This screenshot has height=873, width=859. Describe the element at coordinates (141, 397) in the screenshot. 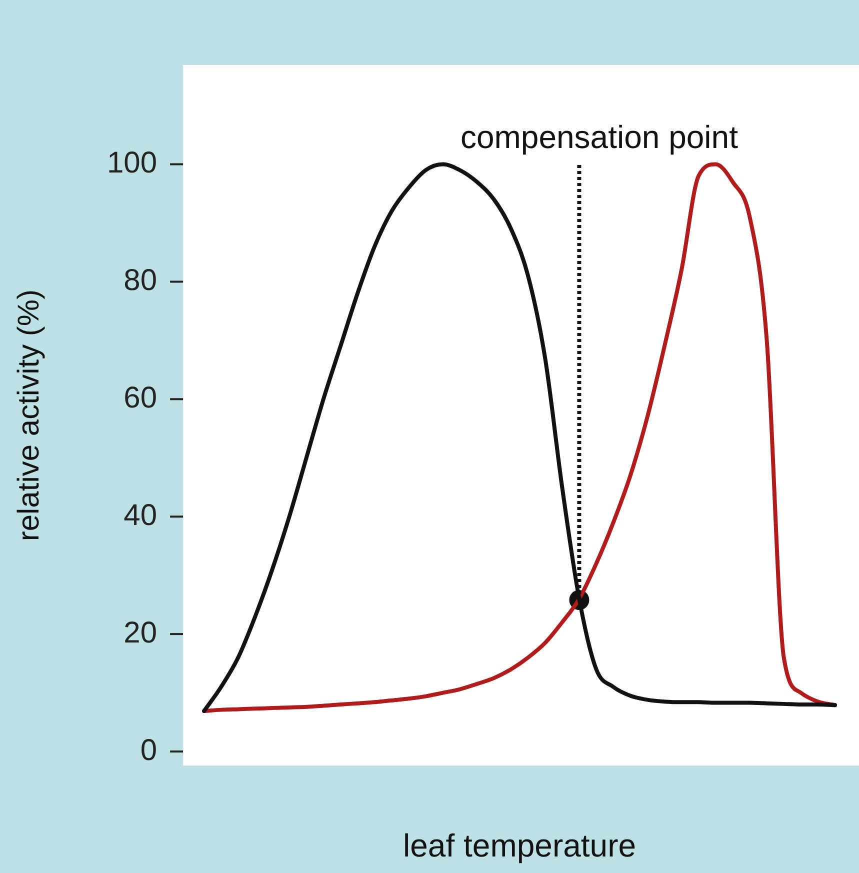

I see `y-tick-label: 60` at that location.